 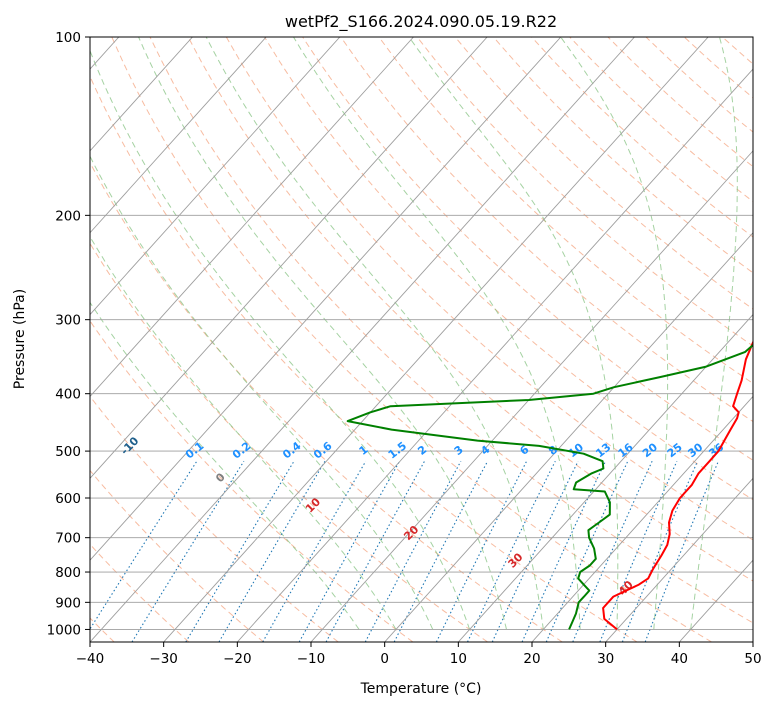 What do you see at coordinates (20, 339) in the screenshot?
I see `y-axis-title: Pressure (hPa)` at bounding box center [20, 339].